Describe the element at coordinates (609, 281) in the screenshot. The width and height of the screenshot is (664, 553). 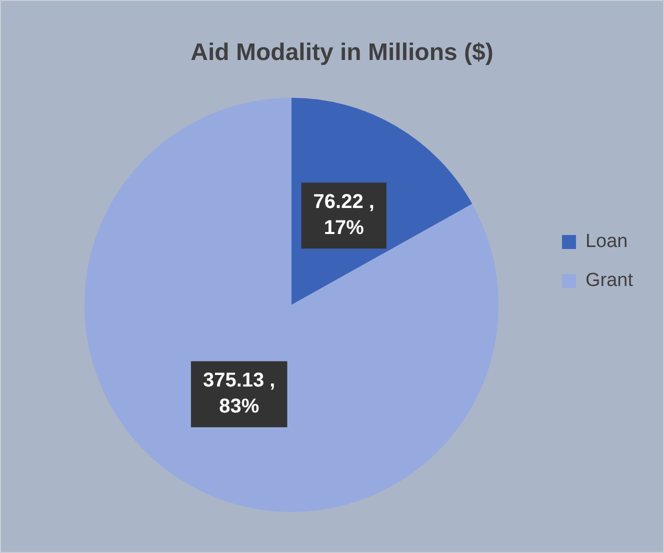
I see `legend-label: Grant` at that location.